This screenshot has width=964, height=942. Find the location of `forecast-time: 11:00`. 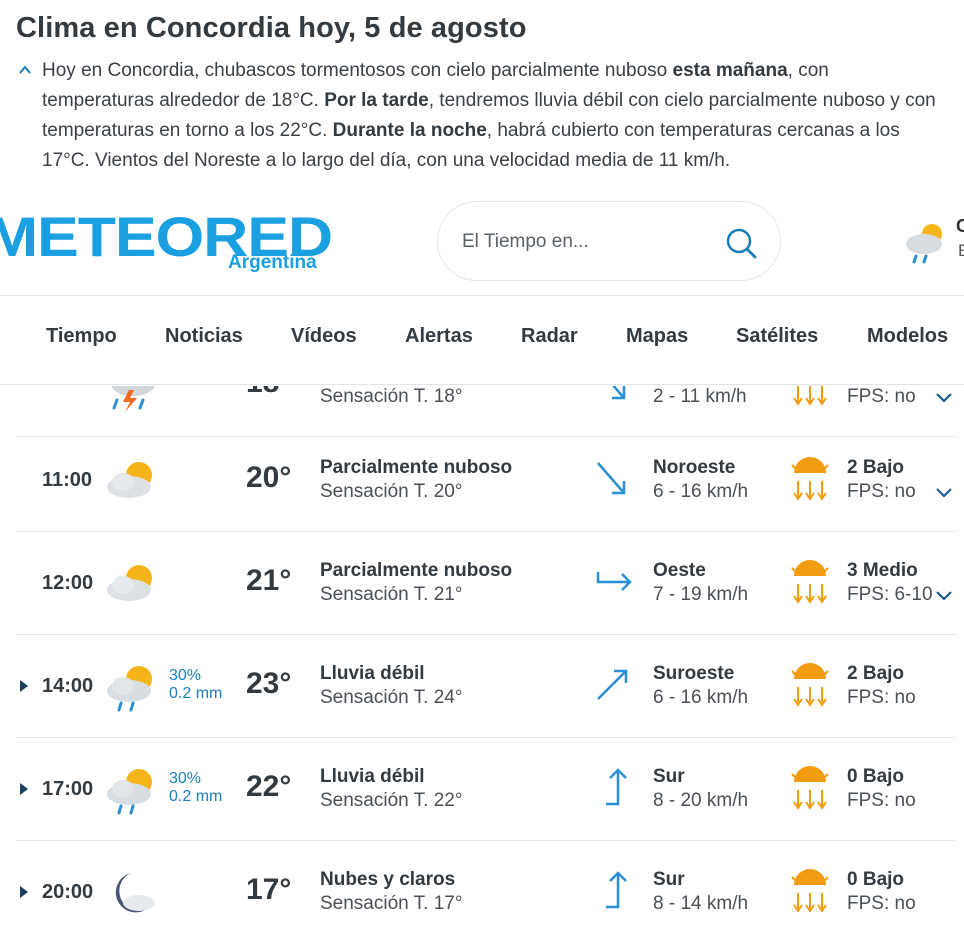

forecast-time: 11:00 is located at coordinates (67, 480).